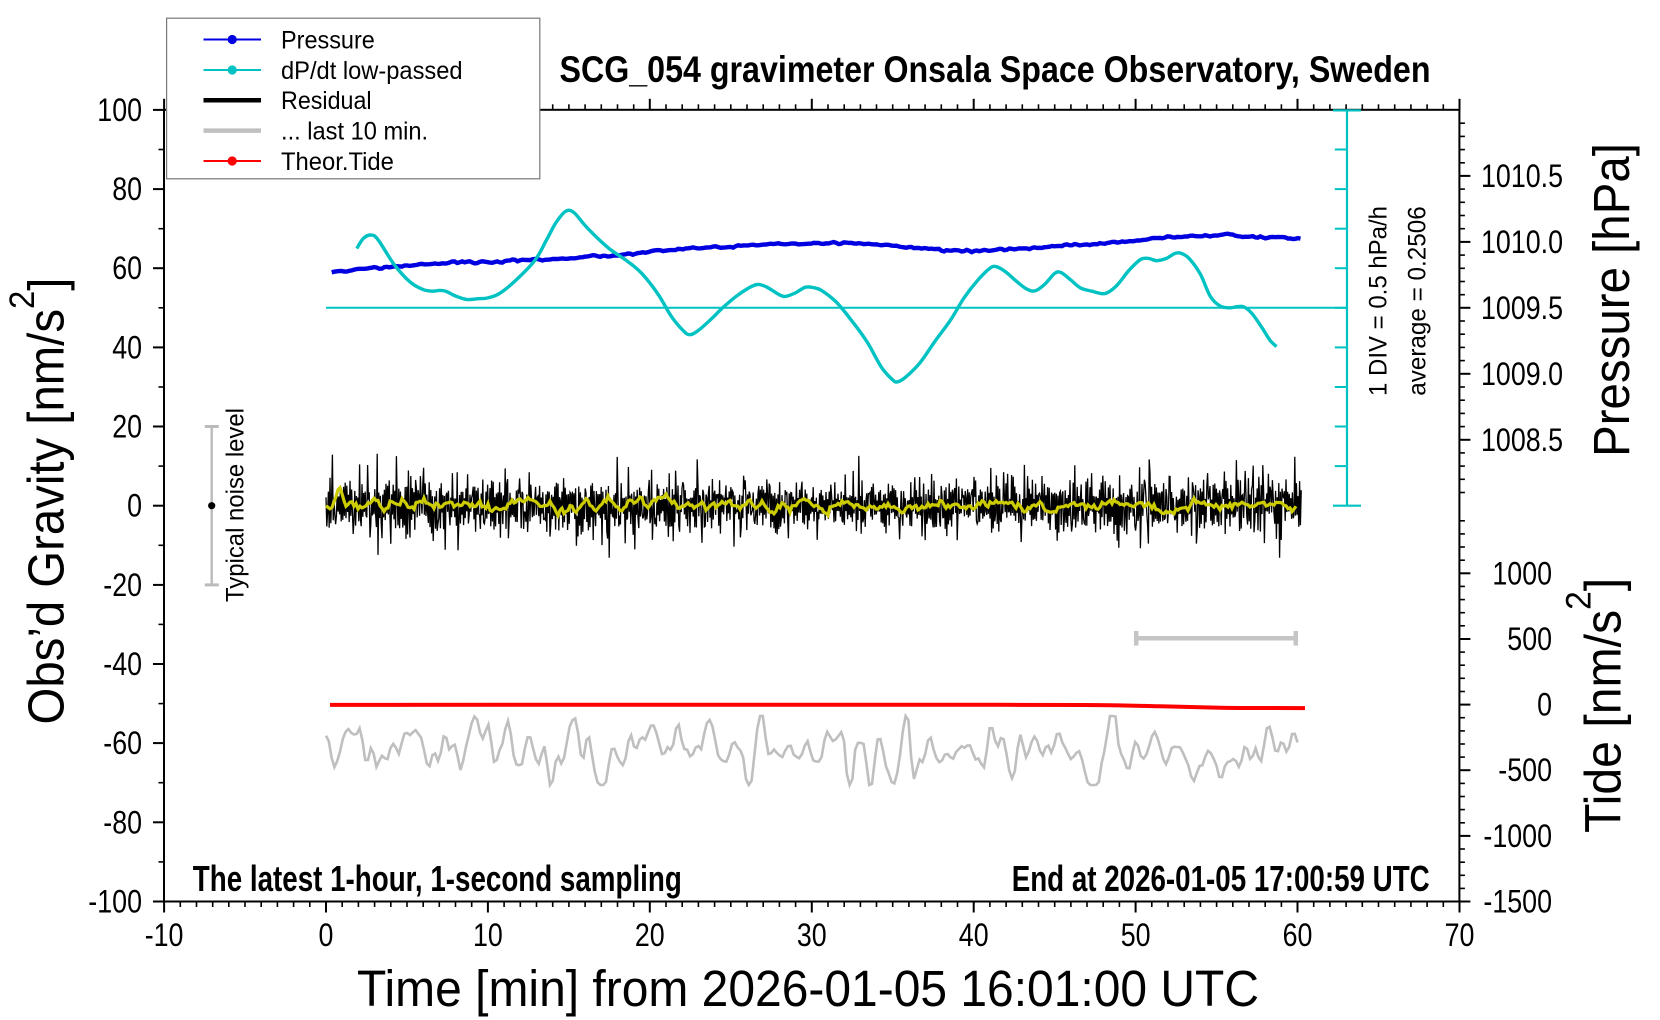  Describe the element at coordinates (488, 935) in the screenshot. I see `svg-text: 10` at that location.